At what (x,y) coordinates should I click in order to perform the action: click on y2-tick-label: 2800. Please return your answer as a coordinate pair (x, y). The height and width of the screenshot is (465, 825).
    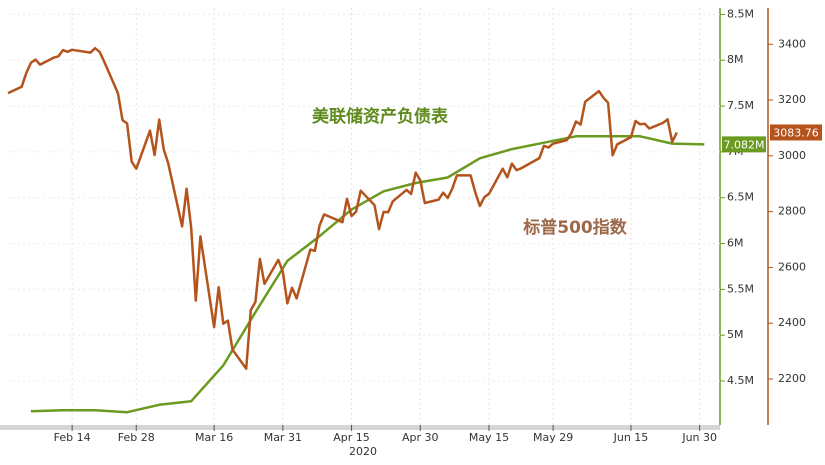
    Looking at the image, I should click on (792, 211).